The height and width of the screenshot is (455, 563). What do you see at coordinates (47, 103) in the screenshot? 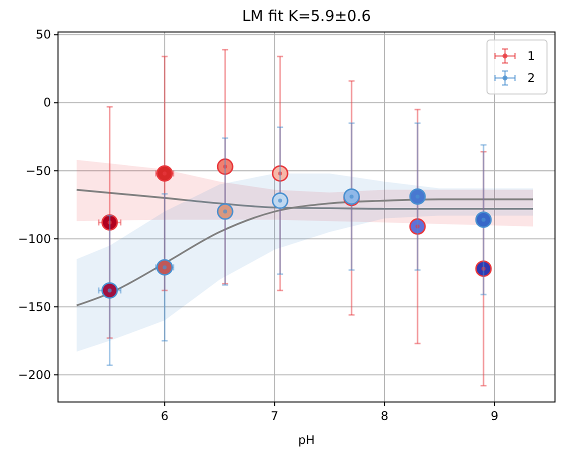
I see `y-tick-label: 0` at bounding box center [47, 103].